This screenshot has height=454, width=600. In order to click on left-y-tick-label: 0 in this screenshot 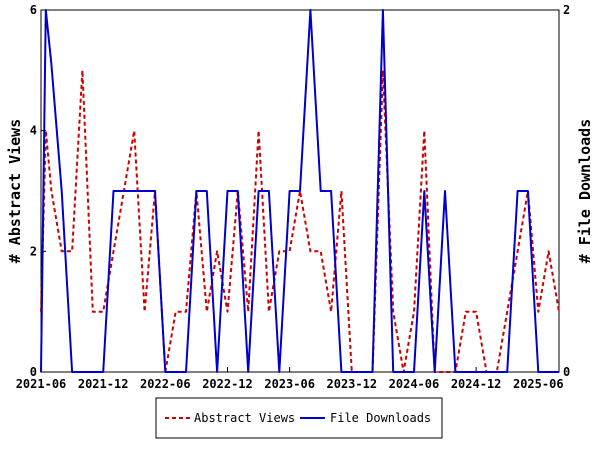, I will do `click(33, 372)`.